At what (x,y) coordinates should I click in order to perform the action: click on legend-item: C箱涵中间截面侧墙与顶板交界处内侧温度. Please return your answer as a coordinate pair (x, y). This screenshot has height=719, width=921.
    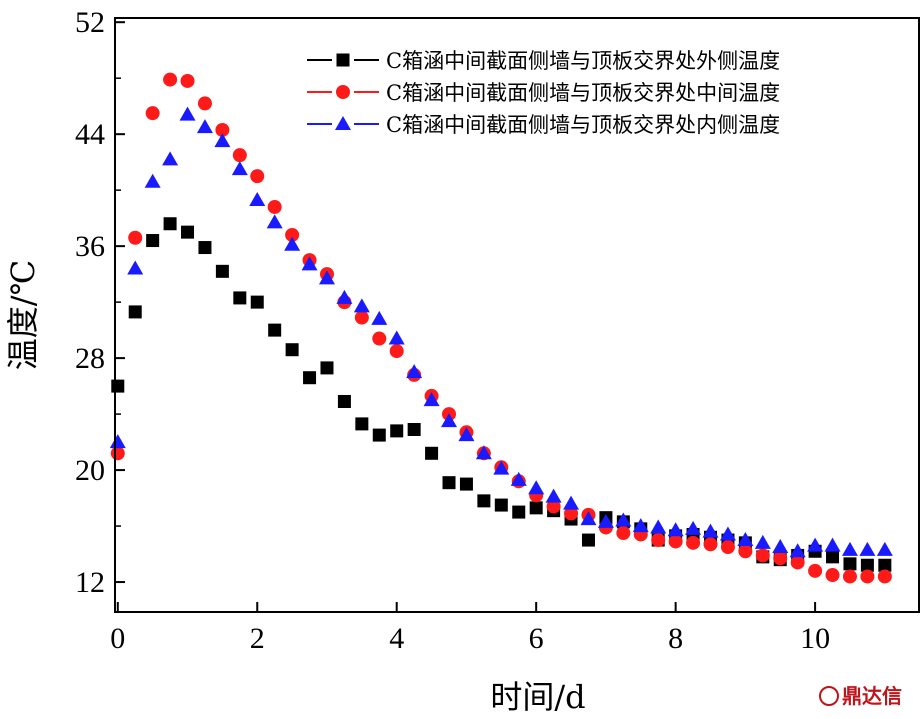
    Looking at the image, I should click on (543, 125).